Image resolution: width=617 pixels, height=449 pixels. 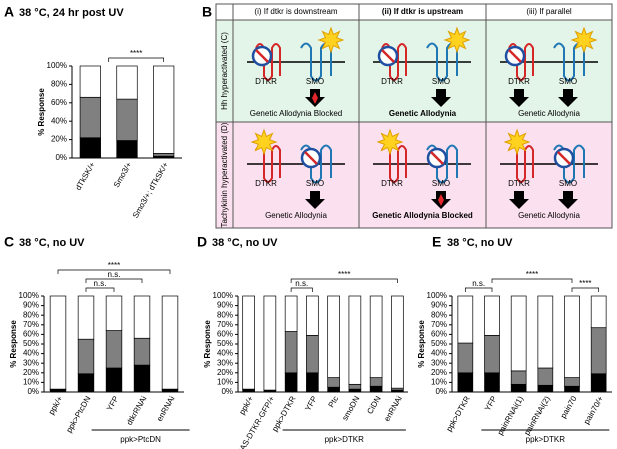 I want to click on x-tick-label: Ptc, so click(x=334, y=402).